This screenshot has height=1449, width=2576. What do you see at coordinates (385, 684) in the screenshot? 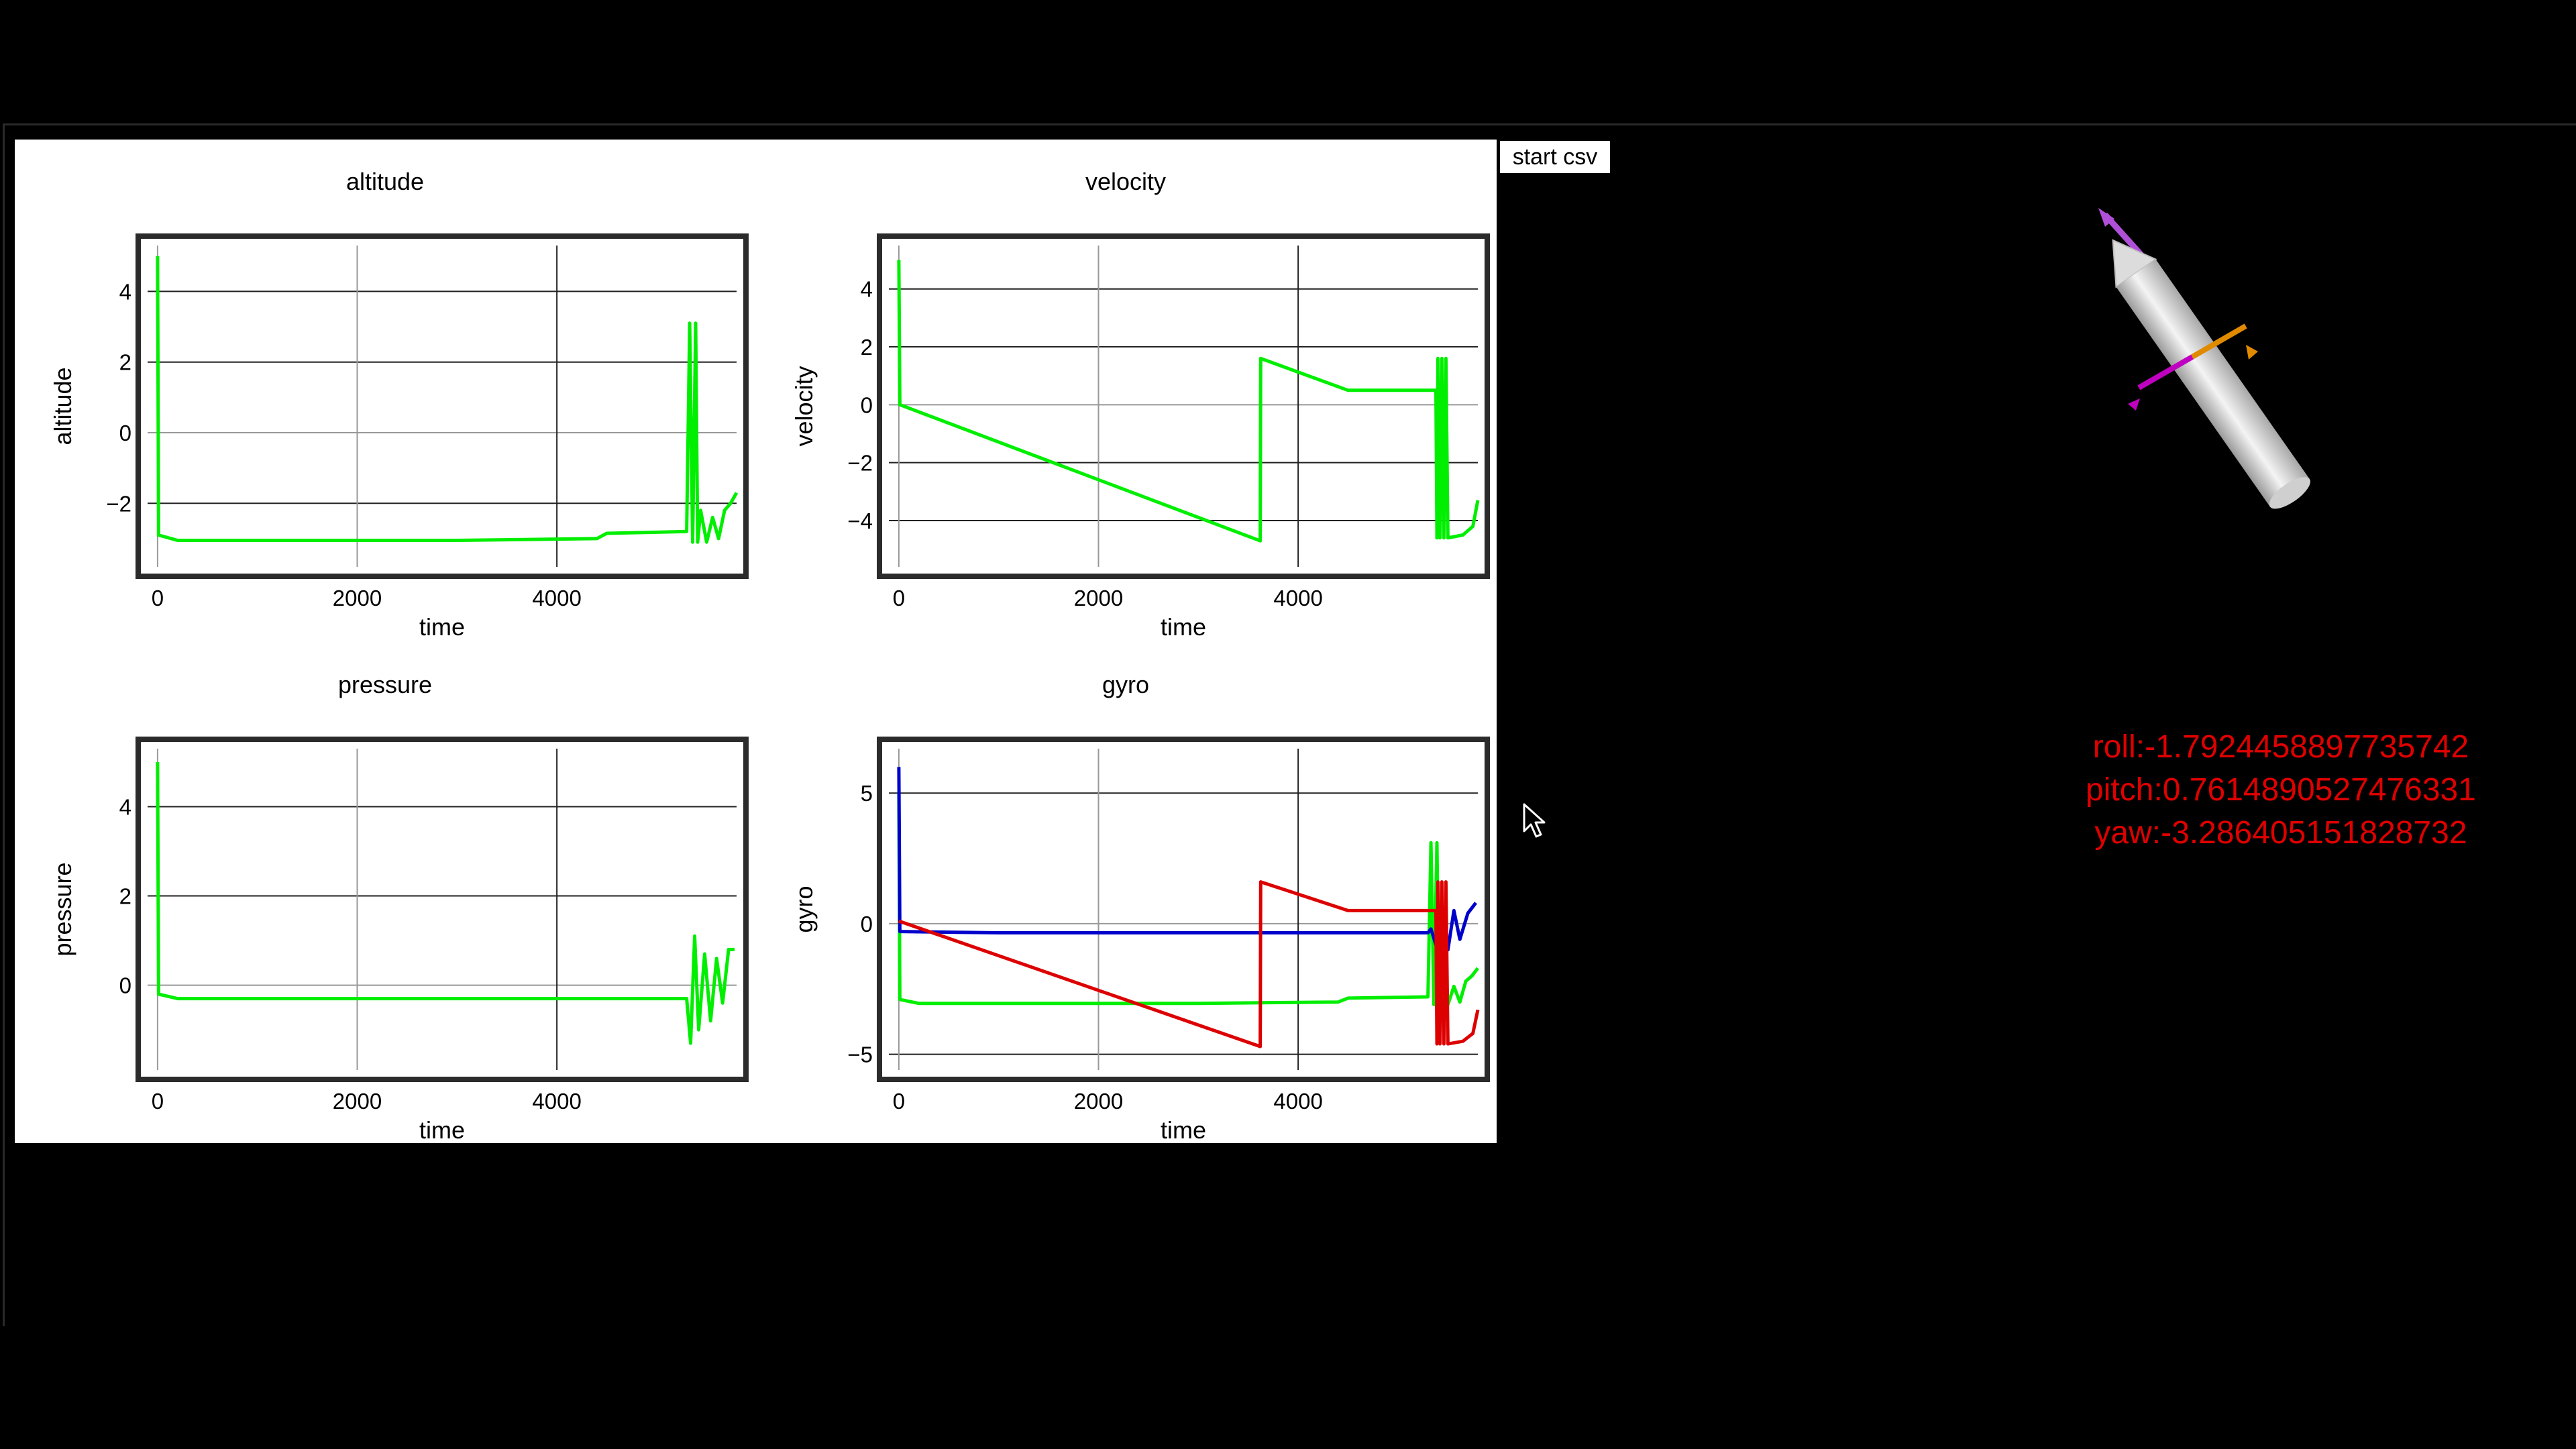
I see `chart-title: pressure` at bounding box center [385, 684].